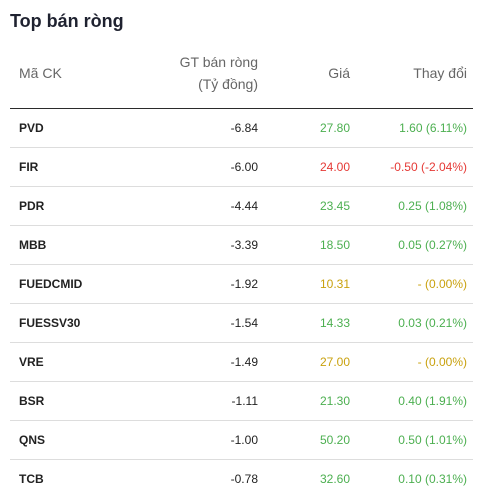  Describe the element at coordinates (432, 245) in the screenshot. I see `row-change: 0.05 (0.27%)` at that location.